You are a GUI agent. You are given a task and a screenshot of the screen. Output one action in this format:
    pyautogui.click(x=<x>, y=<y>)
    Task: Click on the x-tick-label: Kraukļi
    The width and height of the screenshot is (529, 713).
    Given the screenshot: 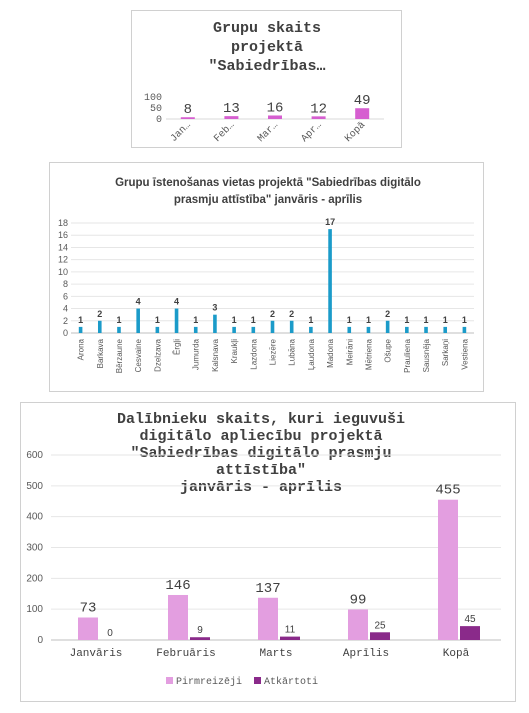 What is the action you would take?
    pyautogui.click(x=234, y=351)
    